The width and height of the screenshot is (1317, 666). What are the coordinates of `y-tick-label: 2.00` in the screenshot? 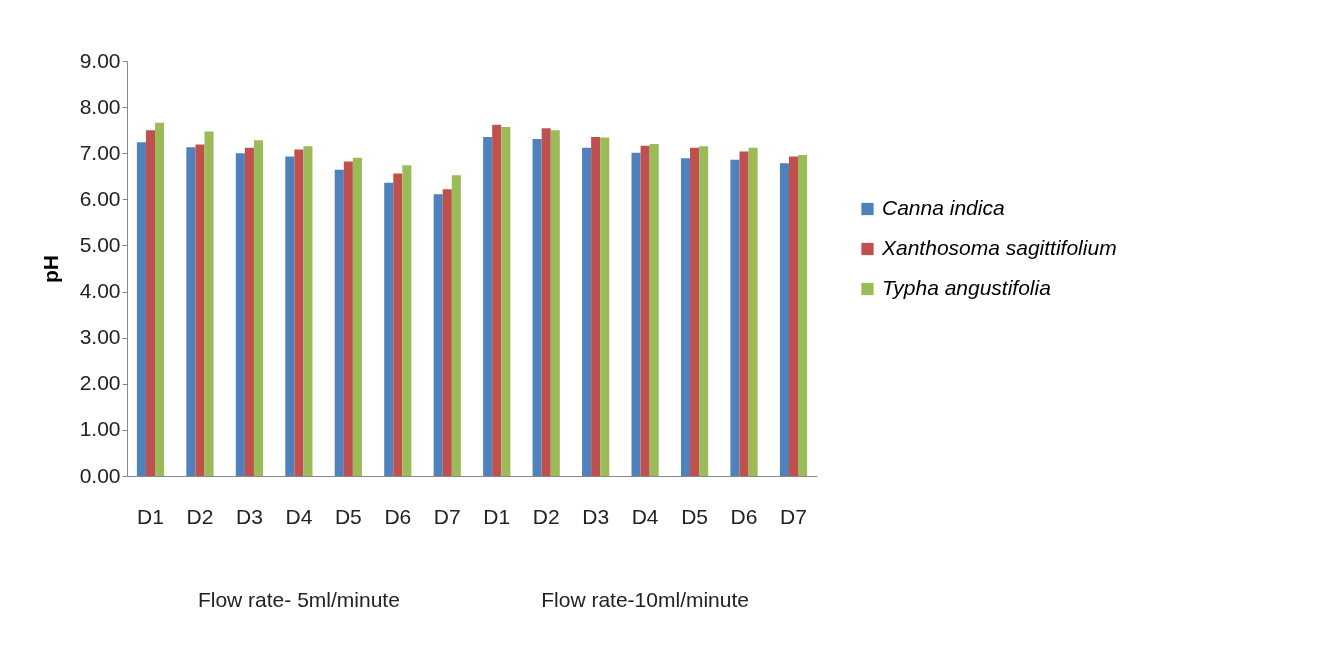 It's located at (100, 383).